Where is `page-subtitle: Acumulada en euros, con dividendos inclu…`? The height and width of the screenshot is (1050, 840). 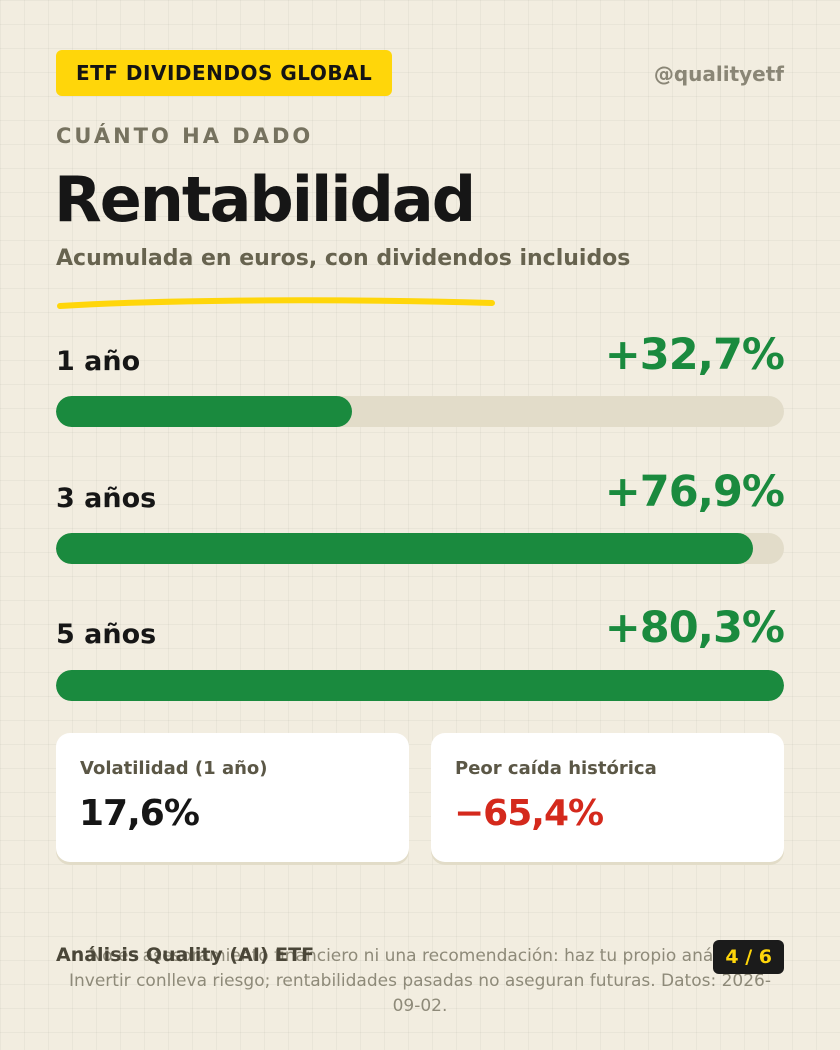
page-subtitle: Acumulada en euros, con dividendos inclu… is located at coordinates (343, 258).